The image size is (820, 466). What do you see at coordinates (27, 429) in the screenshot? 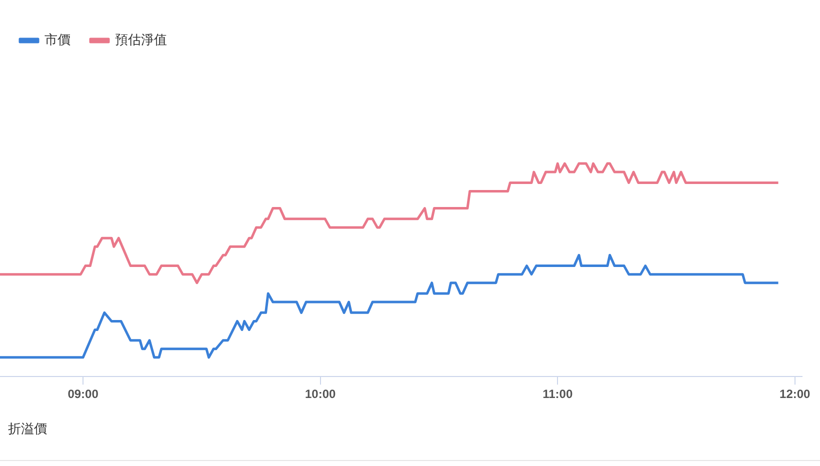
I see `text: 折溢價` at bounding box center [27, 429].